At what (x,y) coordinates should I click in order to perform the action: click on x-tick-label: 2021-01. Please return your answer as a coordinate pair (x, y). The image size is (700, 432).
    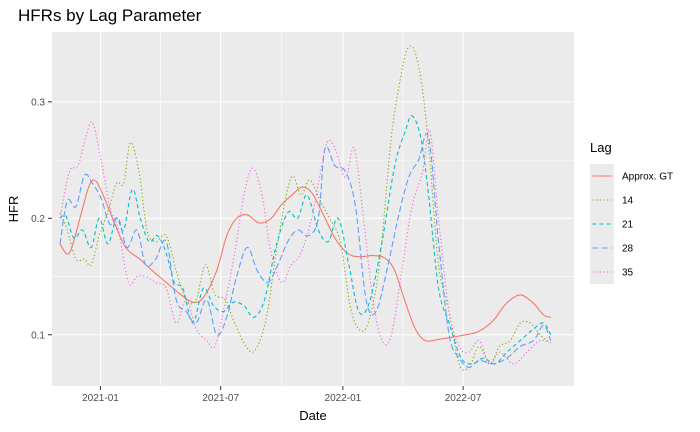
    Looking at the image, I should click on (100, 398).